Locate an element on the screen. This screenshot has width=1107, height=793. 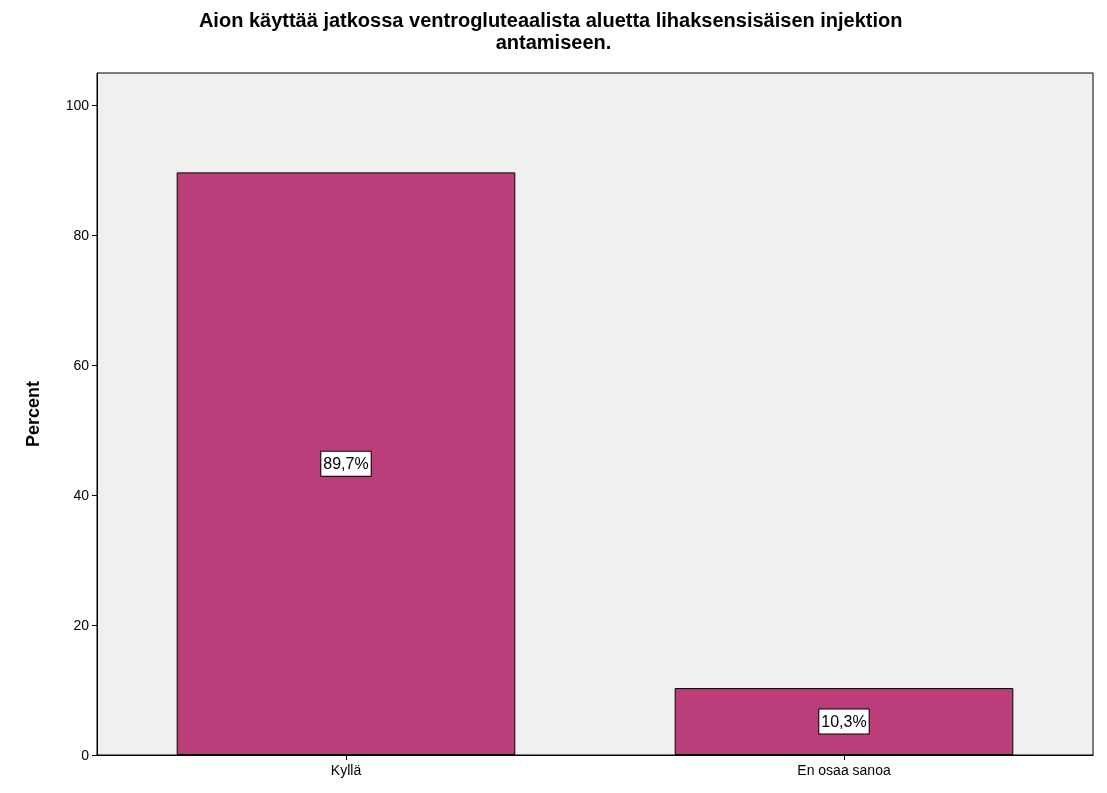
y-axis-title: Percent is located at coordinates (33, 414).